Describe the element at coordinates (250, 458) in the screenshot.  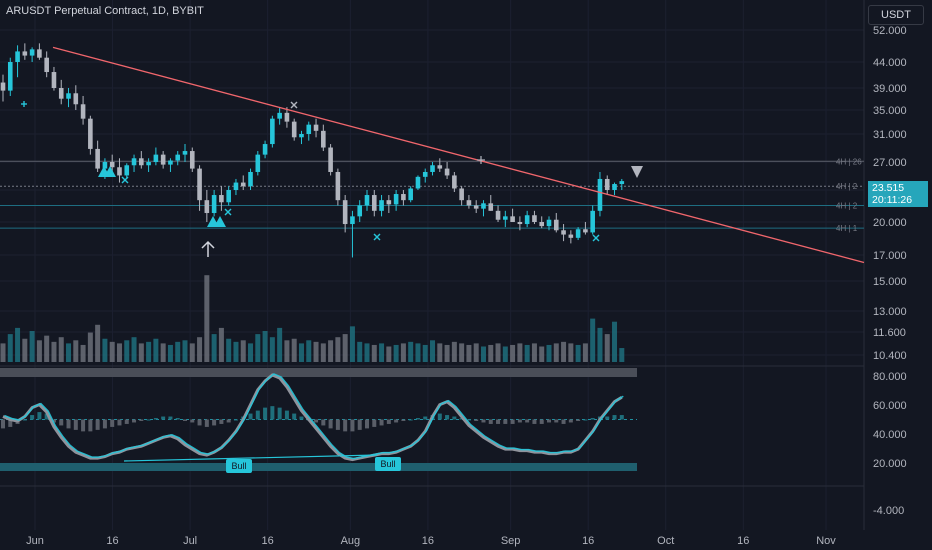
I see `divergence-line` at that location.